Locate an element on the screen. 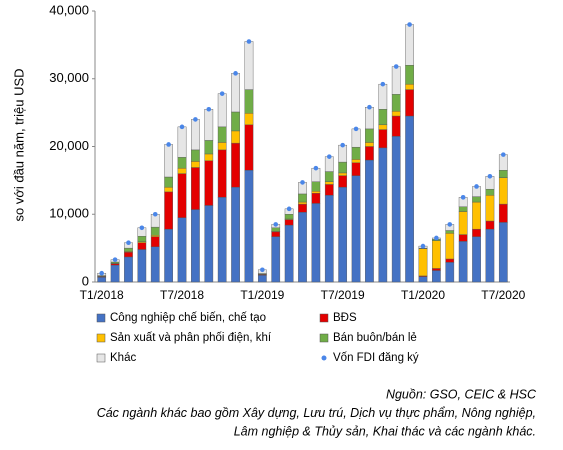 This screenshot has width=563, height=450. legend-label: Công nghiệp chế biến, chế tạo is located at coordinates (188, 318).